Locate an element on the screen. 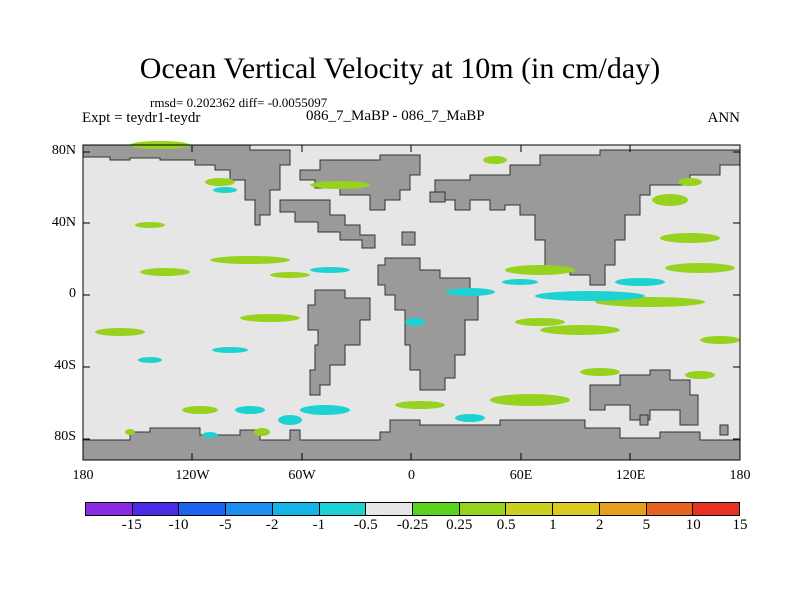 Image resolution: width=800 pixels, height=600 pixels. land-australia is located at coordinates (644, 397).